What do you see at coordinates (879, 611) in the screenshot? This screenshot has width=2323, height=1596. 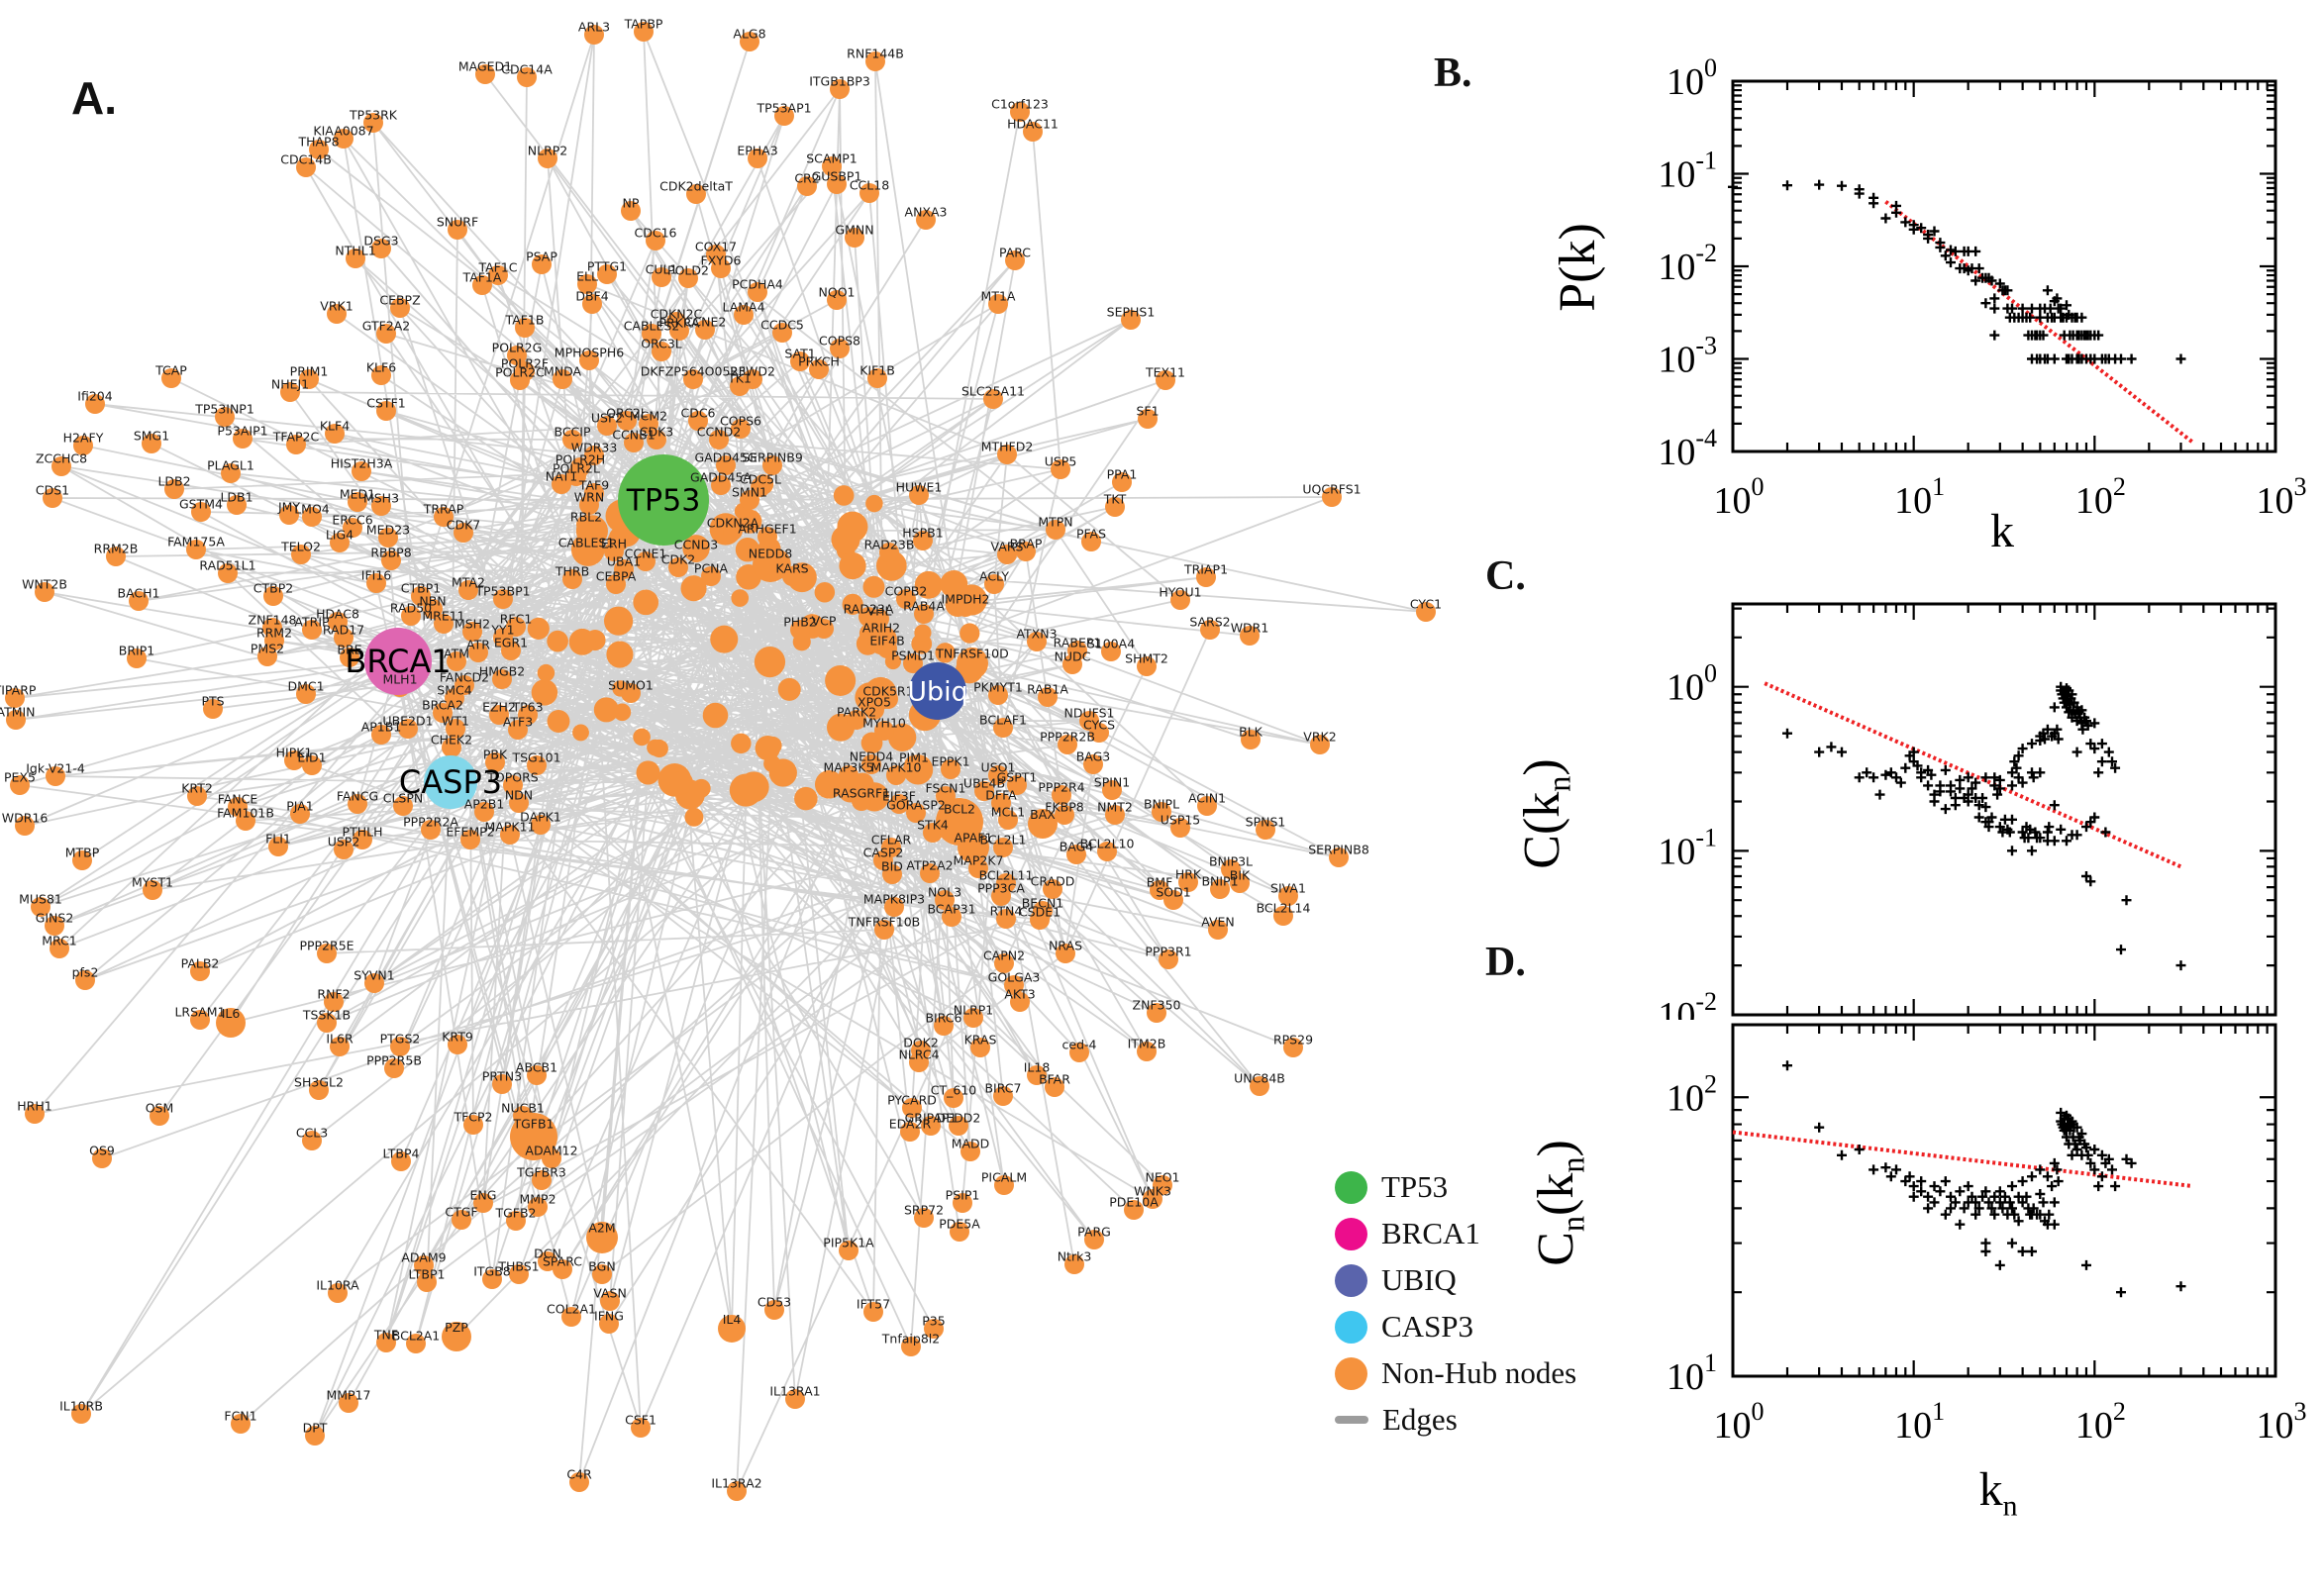 I see `svg-text: VHL` at bounding box center [879, 611].